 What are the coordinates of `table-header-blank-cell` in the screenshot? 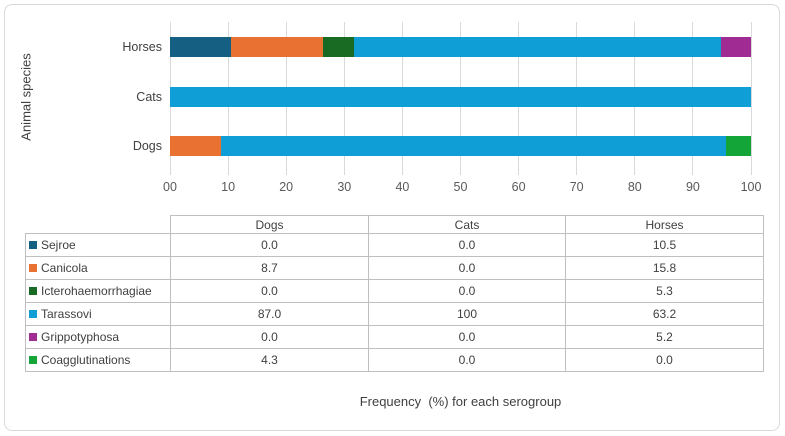 It's located at (98, 225).